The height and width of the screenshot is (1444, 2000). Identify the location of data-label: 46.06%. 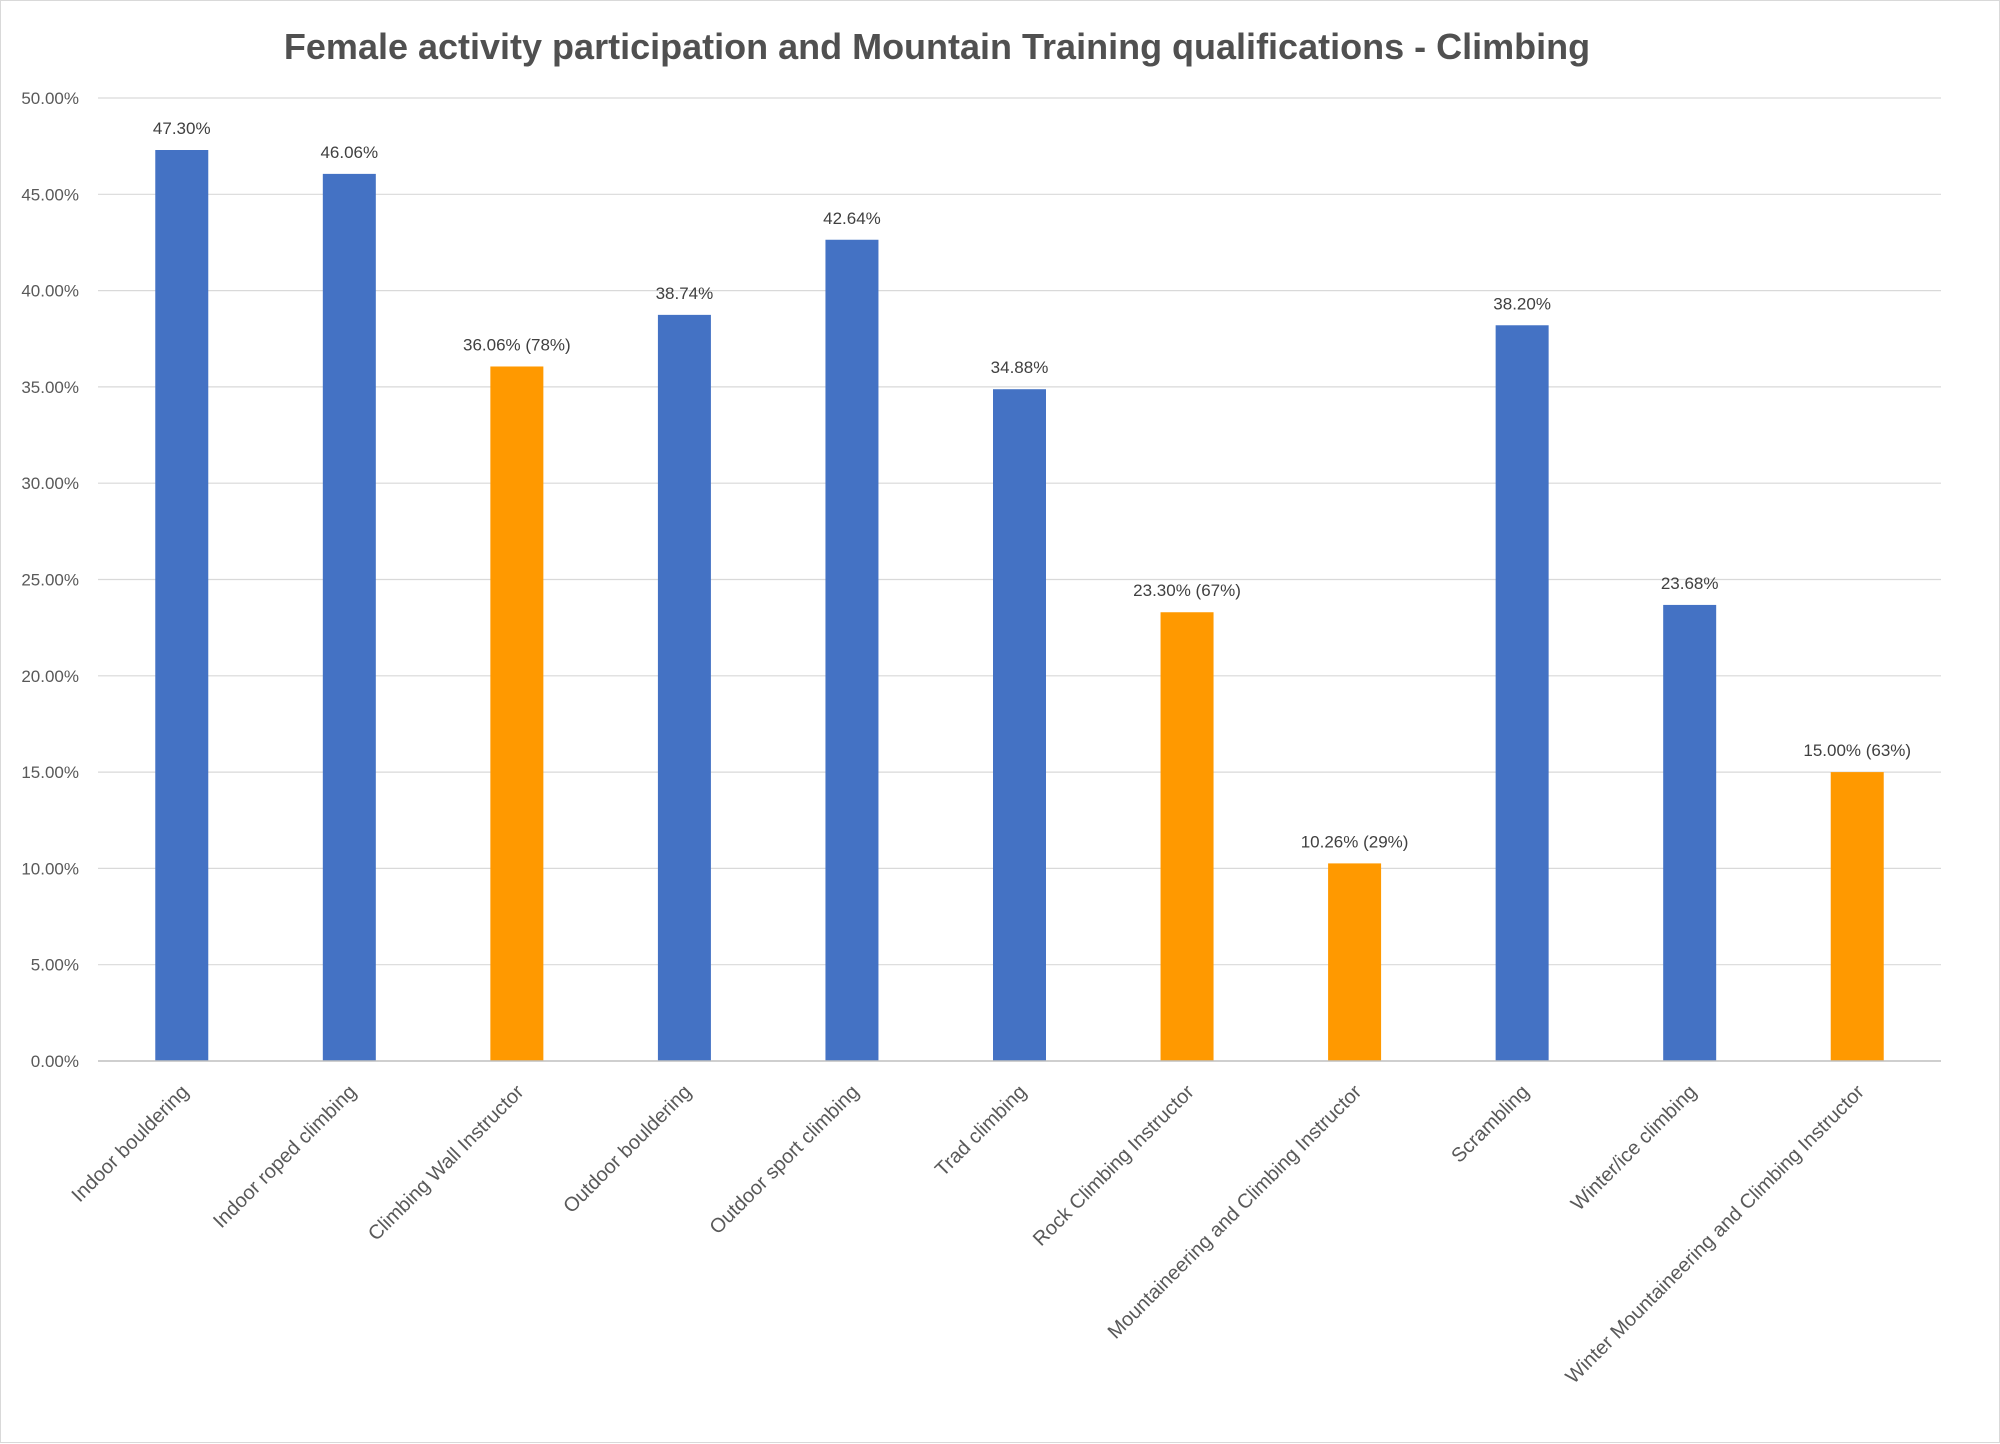
(349, 152).